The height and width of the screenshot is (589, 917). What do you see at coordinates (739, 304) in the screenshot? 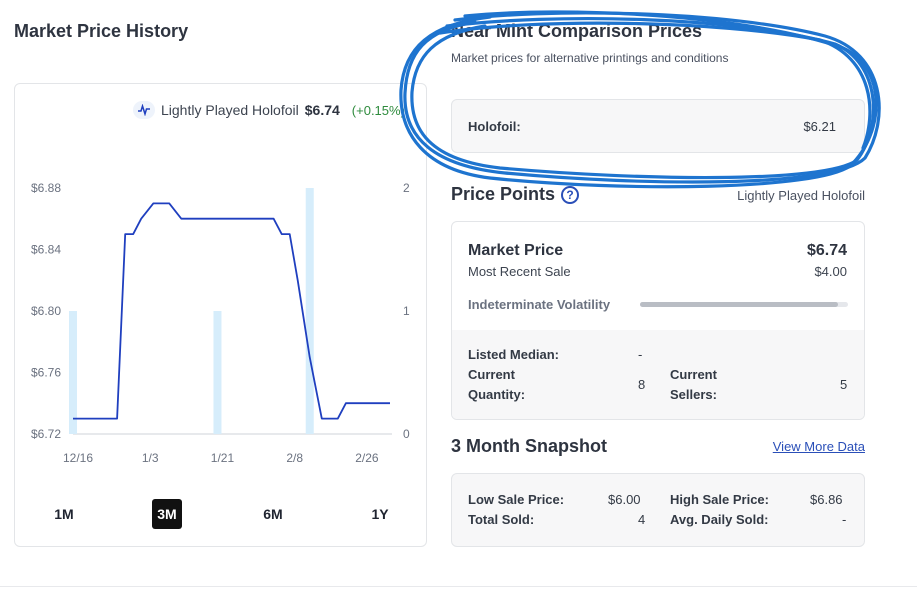
I see `volatility-bar-fill` at bounding box center [739, 304].